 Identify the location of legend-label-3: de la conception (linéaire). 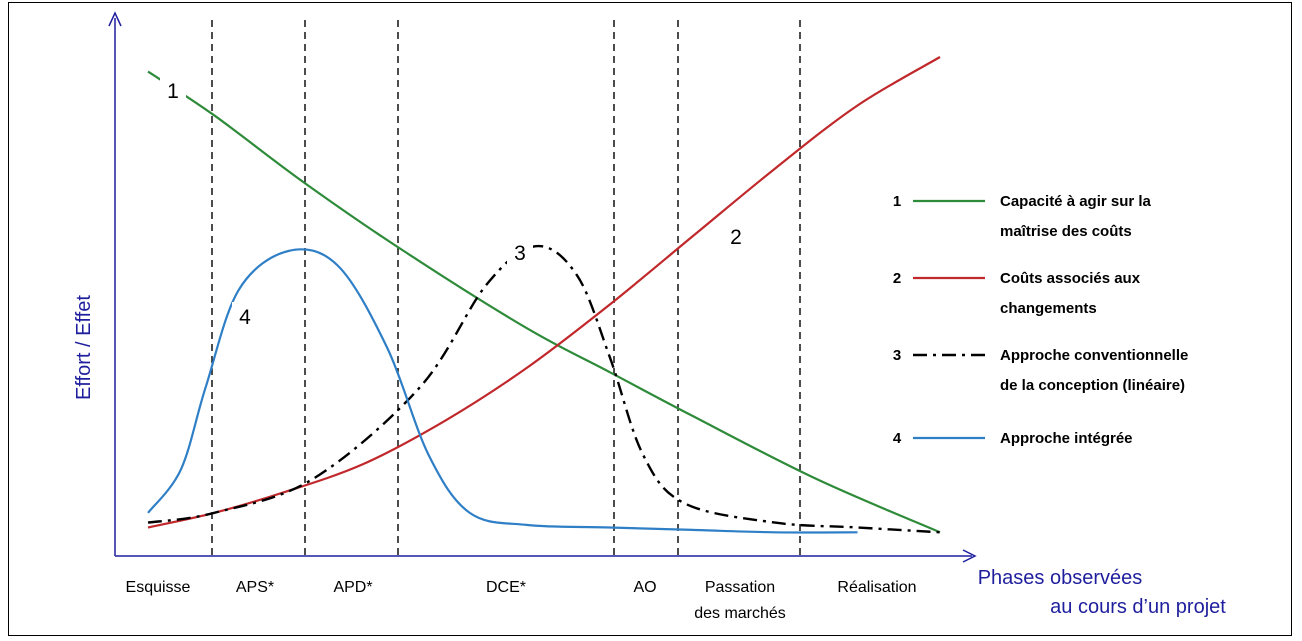
(1092, 385).